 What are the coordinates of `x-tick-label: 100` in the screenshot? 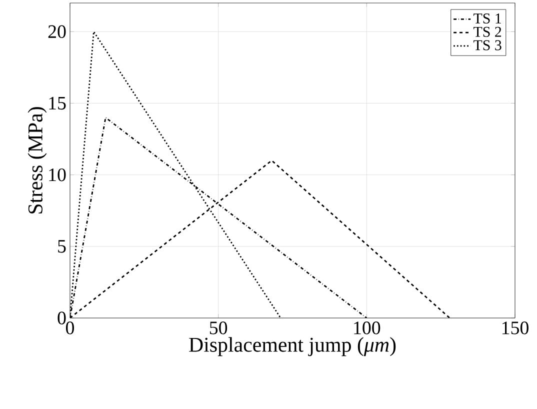 It's located at (367, 328).